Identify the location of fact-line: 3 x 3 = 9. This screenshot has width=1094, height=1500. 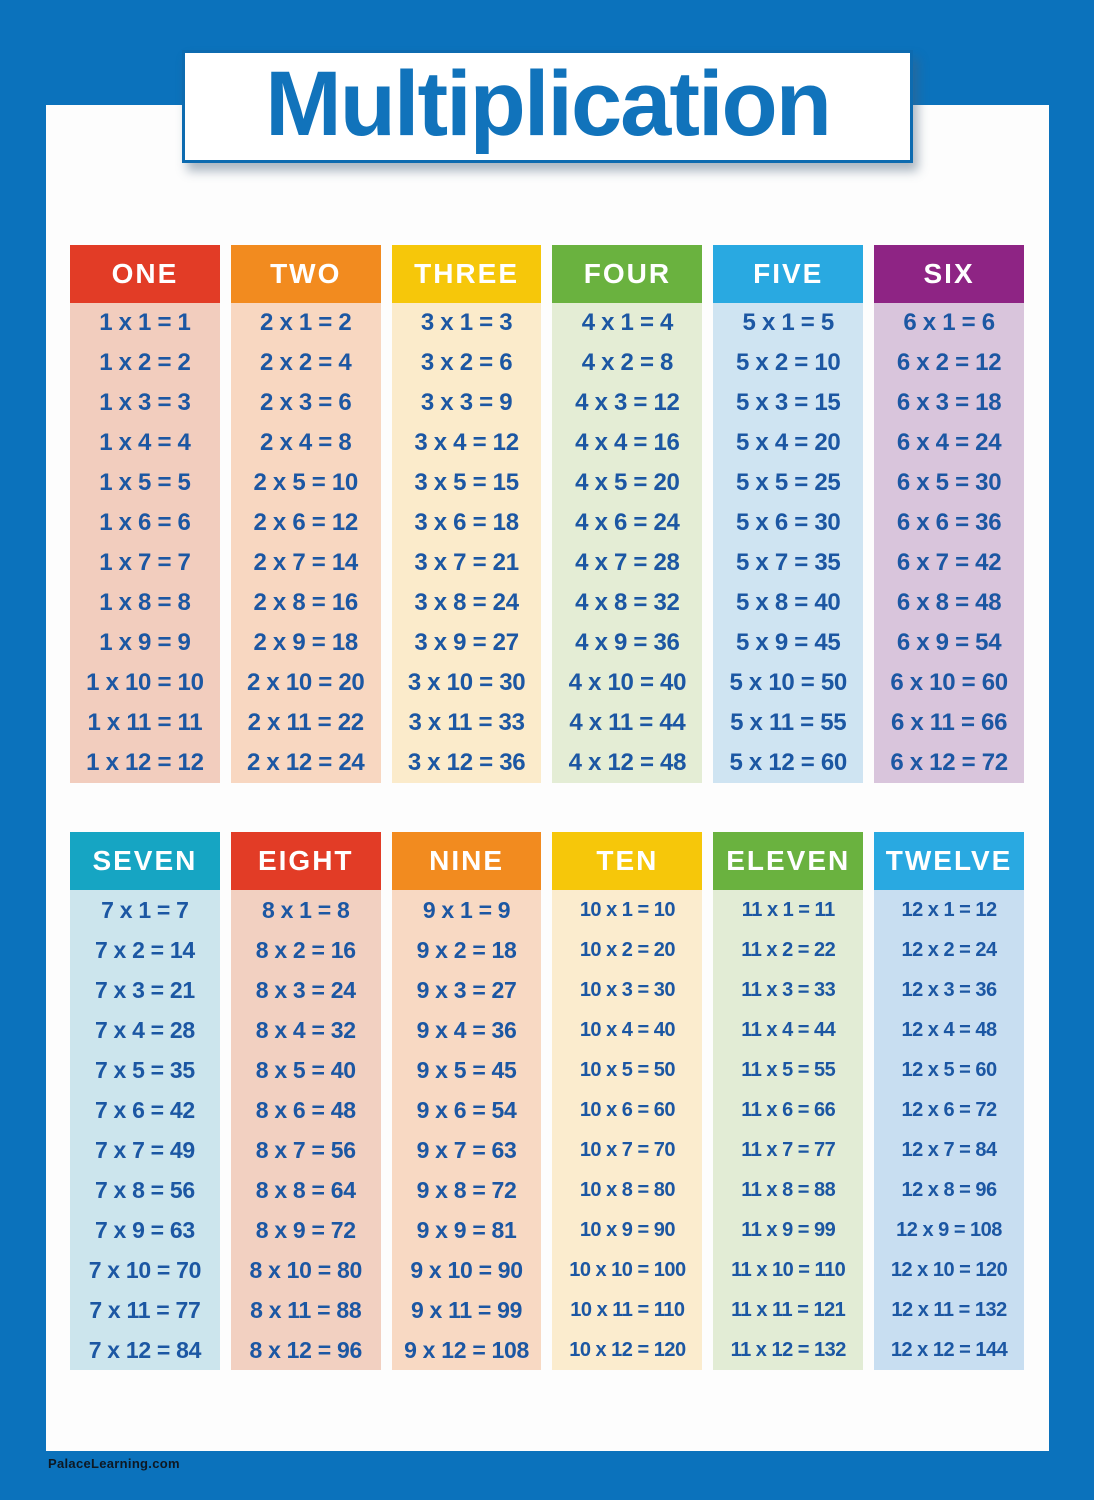
(466, 402).